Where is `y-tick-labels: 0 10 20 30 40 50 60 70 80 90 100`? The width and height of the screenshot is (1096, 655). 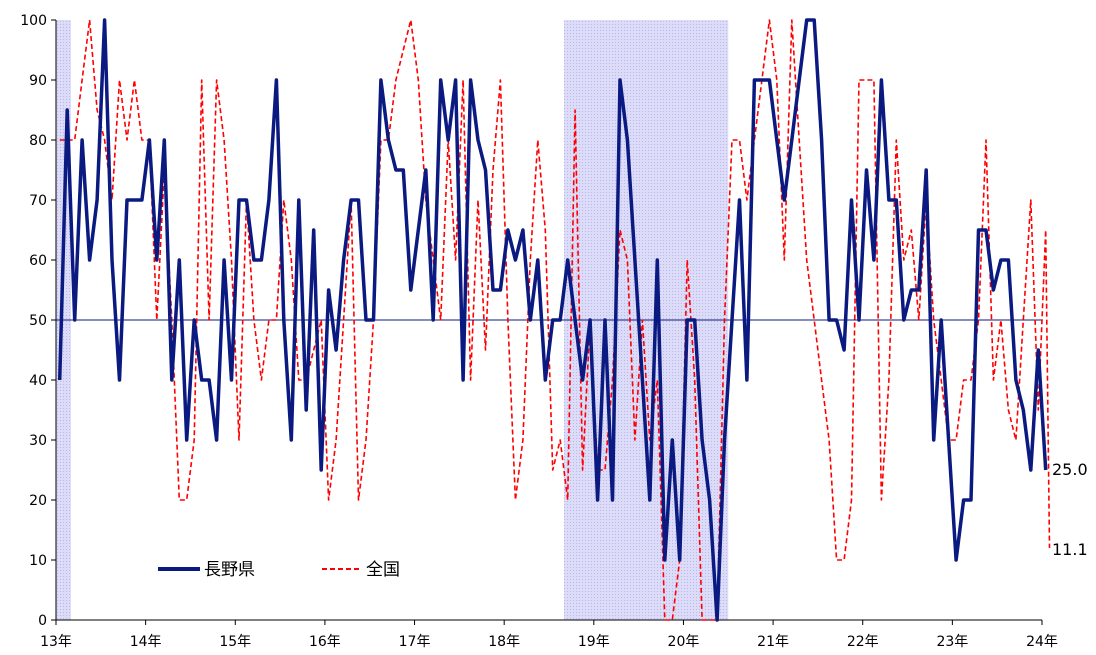 y-tick-labels: 0 10 20 30 40 50 60 70 80 90 100 is located at coordinates (38, 321).